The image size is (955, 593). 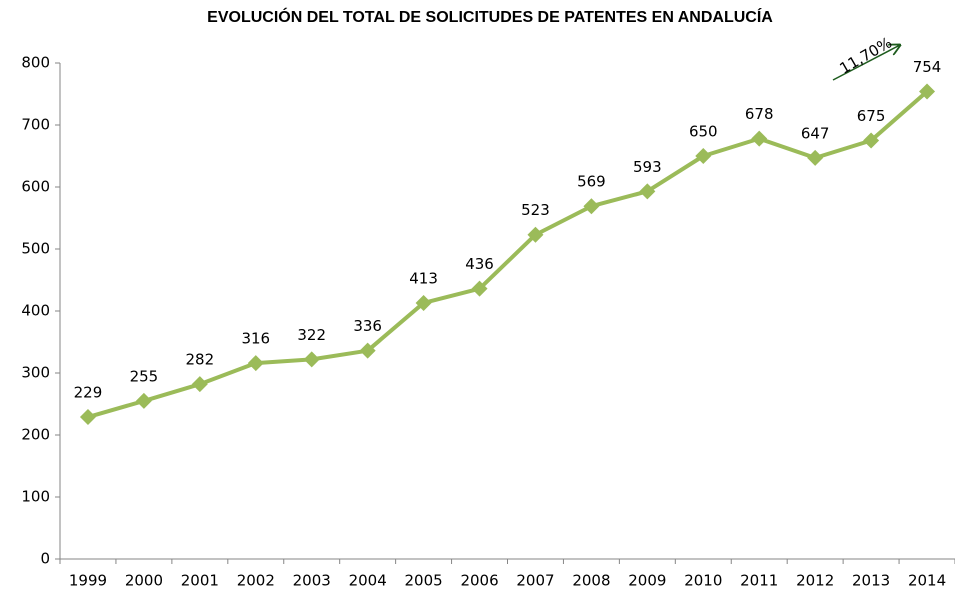 I want to click on x-tick-label: 2007, so click(x=535, y=581).